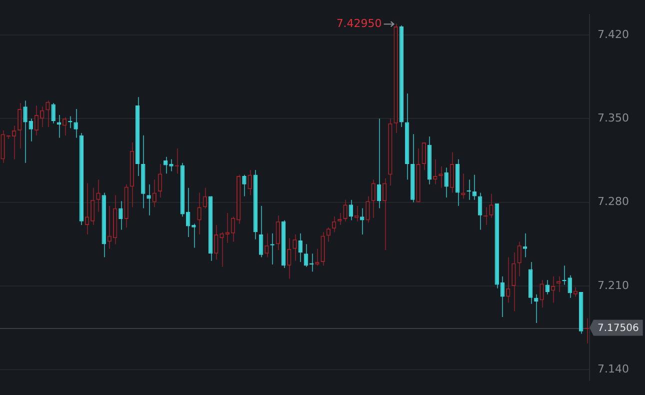 The height and width of the screenshot is (395, 645). Describe the element at coordinates (614, 285) in the screenshot. I see `y-tick-label: 7.210` at that location.